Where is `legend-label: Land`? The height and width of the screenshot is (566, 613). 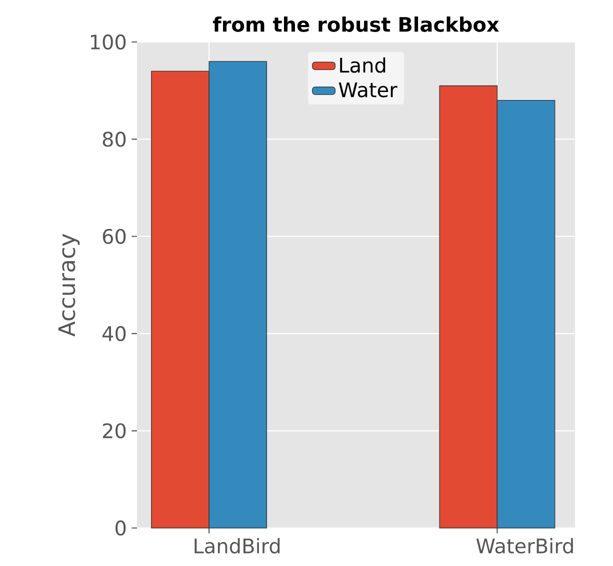
legend-label: Land is located at coordinates (363, 65).